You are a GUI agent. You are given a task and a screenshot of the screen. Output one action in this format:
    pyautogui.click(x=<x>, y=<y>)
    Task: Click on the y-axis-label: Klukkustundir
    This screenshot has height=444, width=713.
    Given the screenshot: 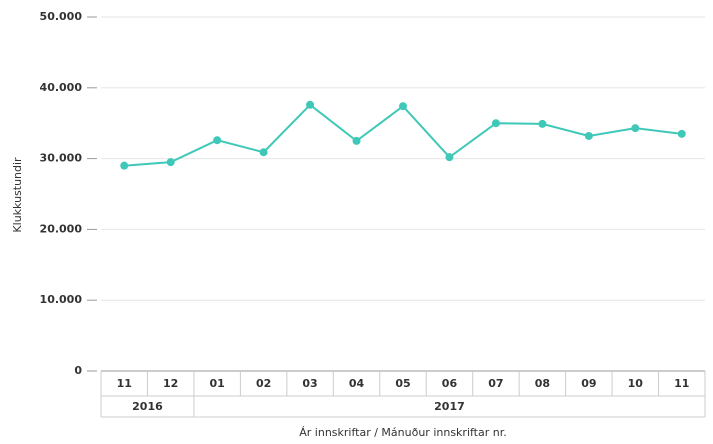 What is the action you would take?
    pyautogui.click(x=17, y=195)
    